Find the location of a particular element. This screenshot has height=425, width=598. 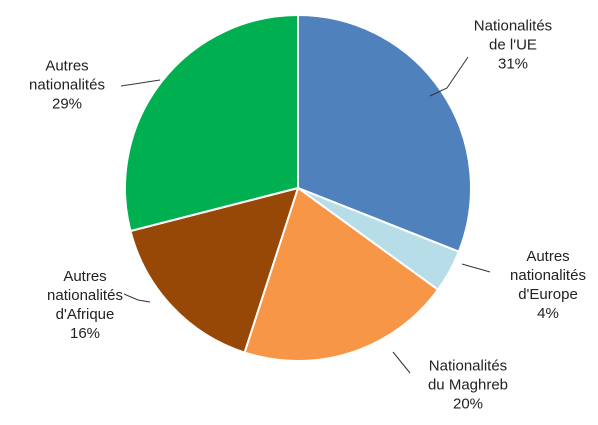

category-label: Autres nationalités d'Europe is located at coordinates (548, 275).